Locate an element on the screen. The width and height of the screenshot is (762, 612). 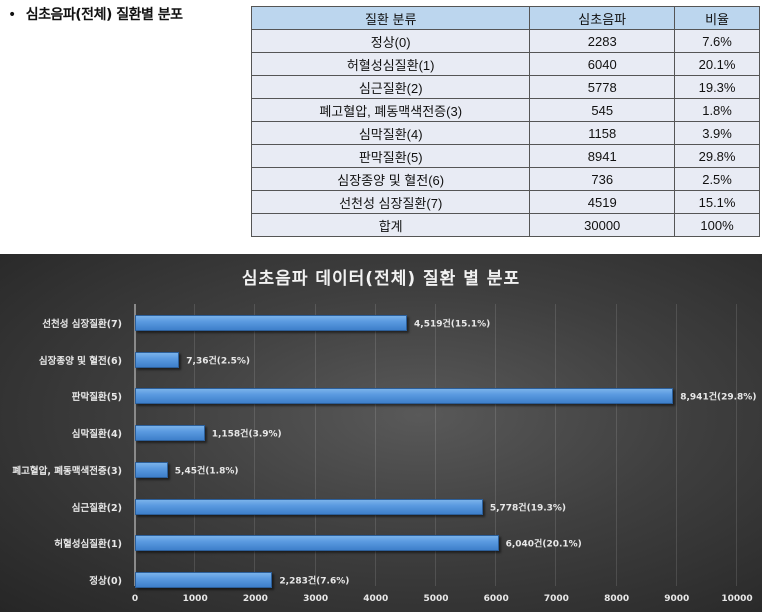
x-tick-label: 0 is located at coordinates (135, 599).